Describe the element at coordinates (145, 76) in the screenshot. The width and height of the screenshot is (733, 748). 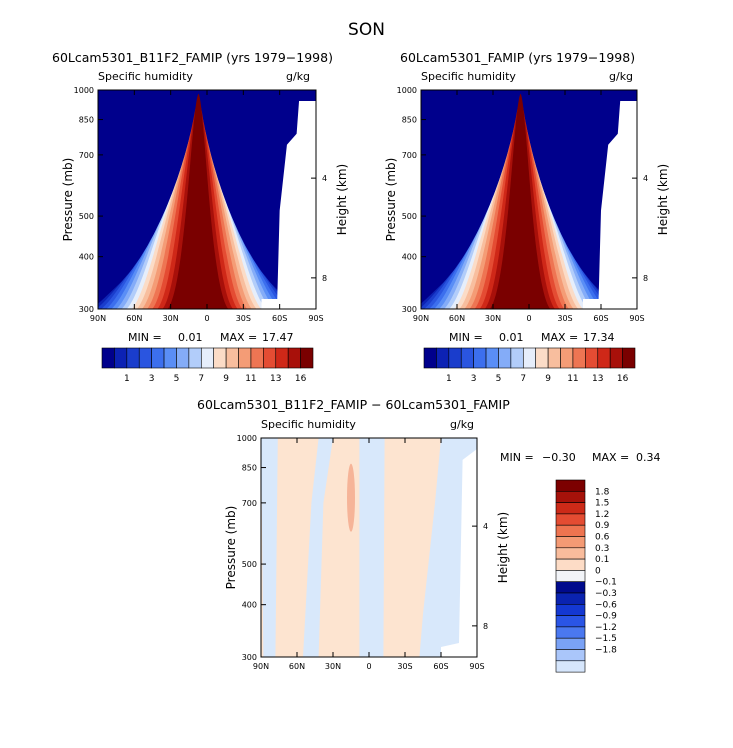
I see `panel1-subtitle: Specific humidity` at that location.